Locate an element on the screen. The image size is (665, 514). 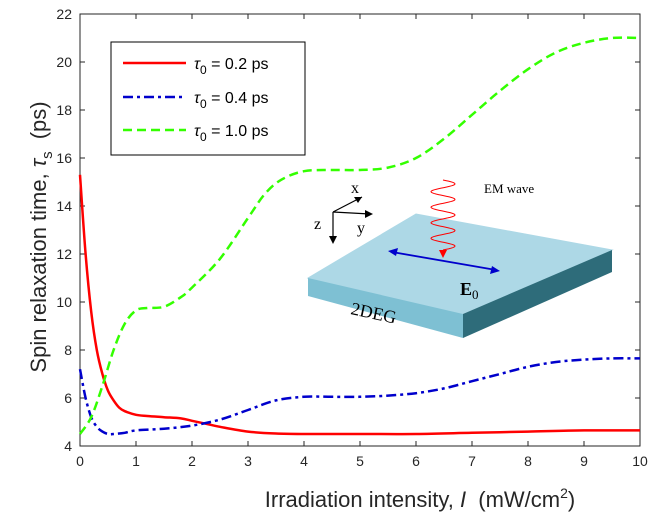
y-tick-label: 18 is located at coordinates (64, 110).